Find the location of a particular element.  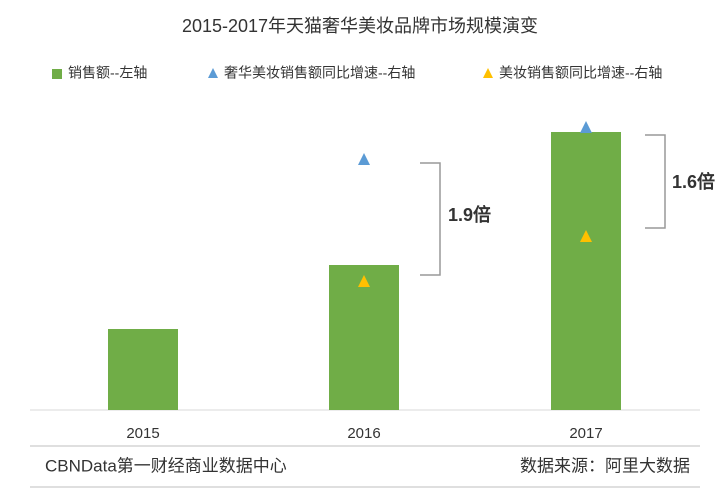

x-tick-label: 2015 is located at coordinates (142, 433).